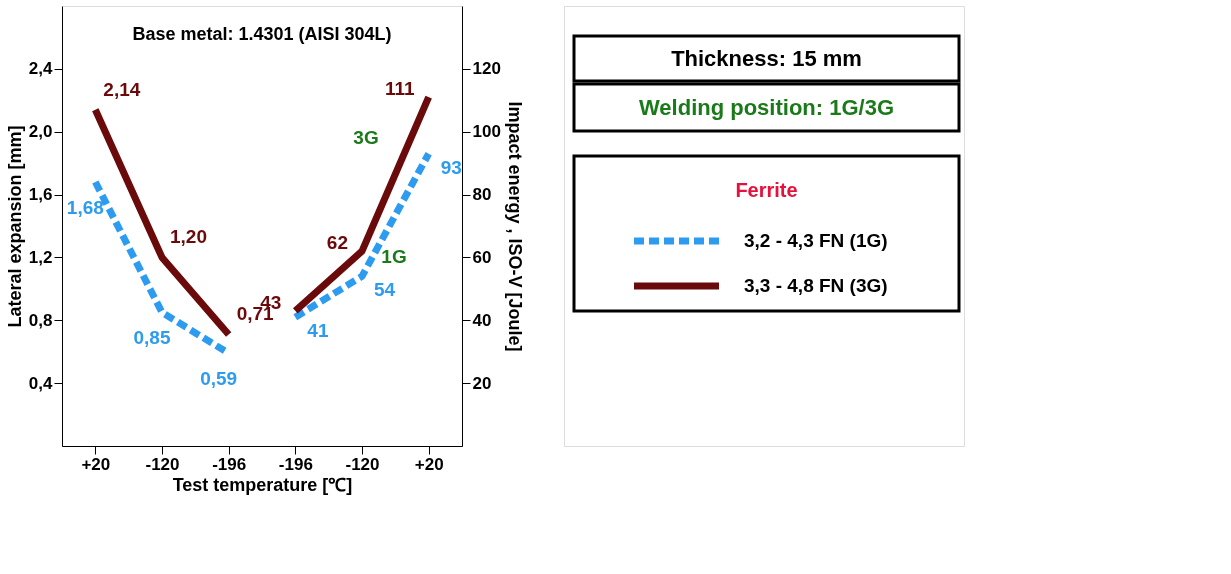  I want to click on y-tick-label: 1,2, so click(40, 257).